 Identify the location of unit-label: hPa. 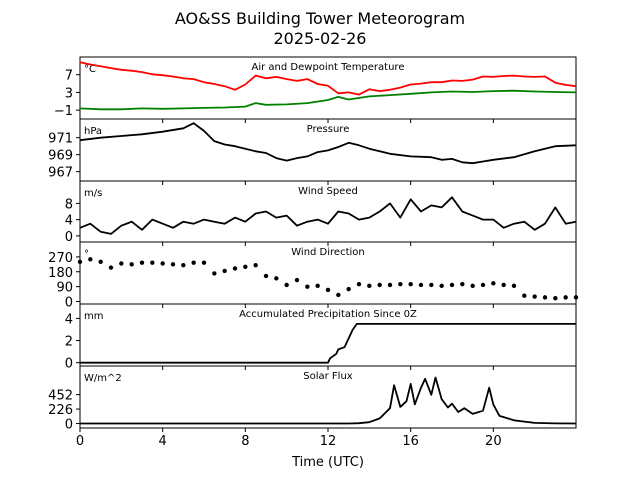
(93, 131).